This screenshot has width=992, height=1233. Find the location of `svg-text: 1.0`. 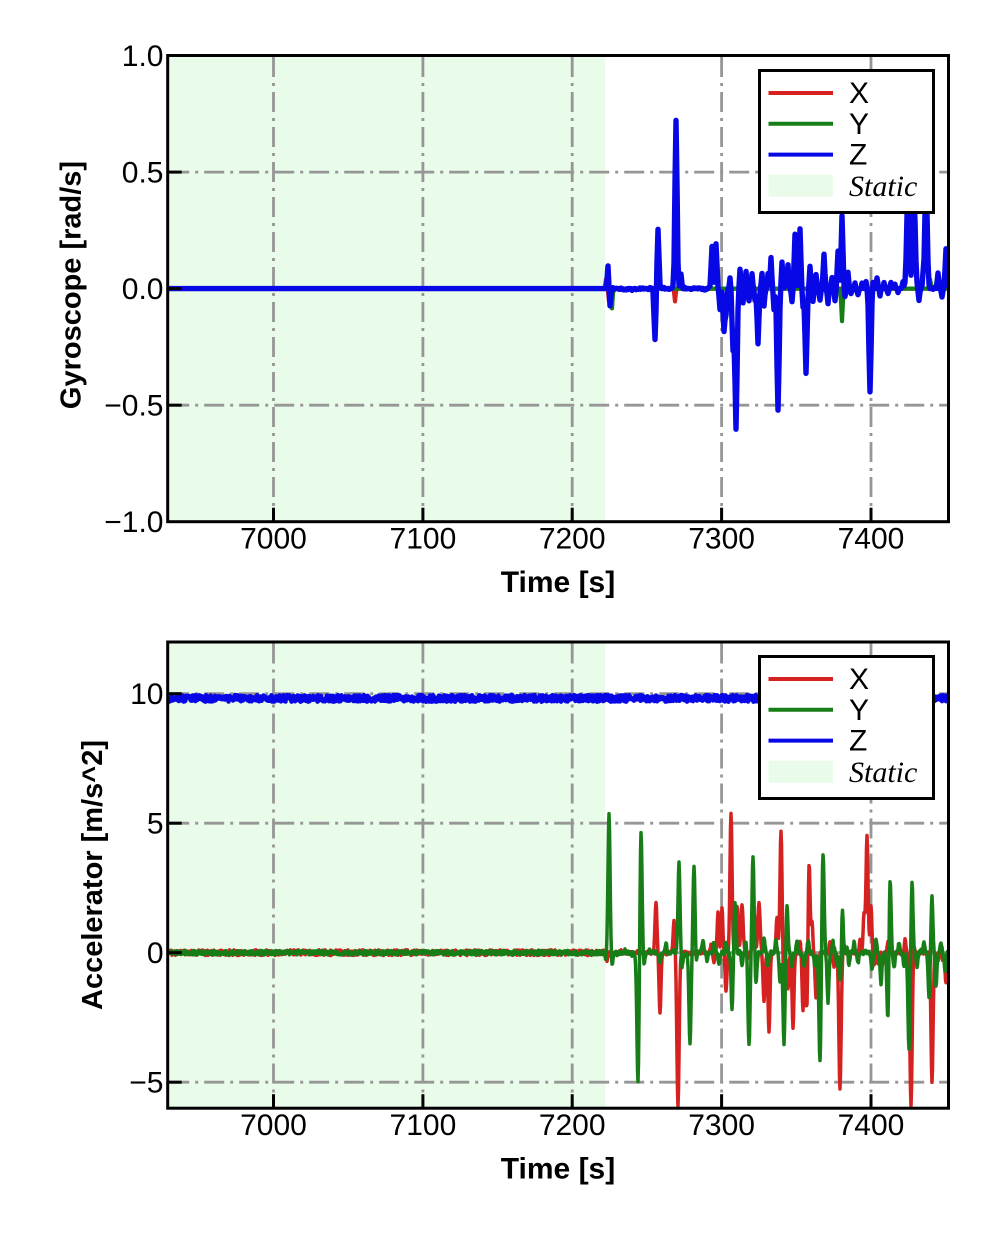

svg-text: 1.0 is located at coordinates (143, 56).